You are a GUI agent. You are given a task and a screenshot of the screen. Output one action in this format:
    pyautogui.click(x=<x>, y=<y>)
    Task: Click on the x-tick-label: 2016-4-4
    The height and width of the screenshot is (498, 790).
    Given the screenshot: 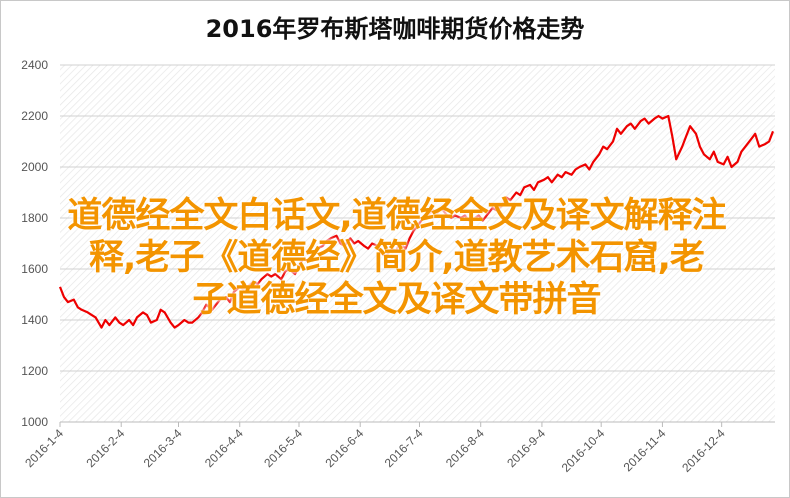 What is the action you would take?
    pyautogui.click(x=224, y=448)
    